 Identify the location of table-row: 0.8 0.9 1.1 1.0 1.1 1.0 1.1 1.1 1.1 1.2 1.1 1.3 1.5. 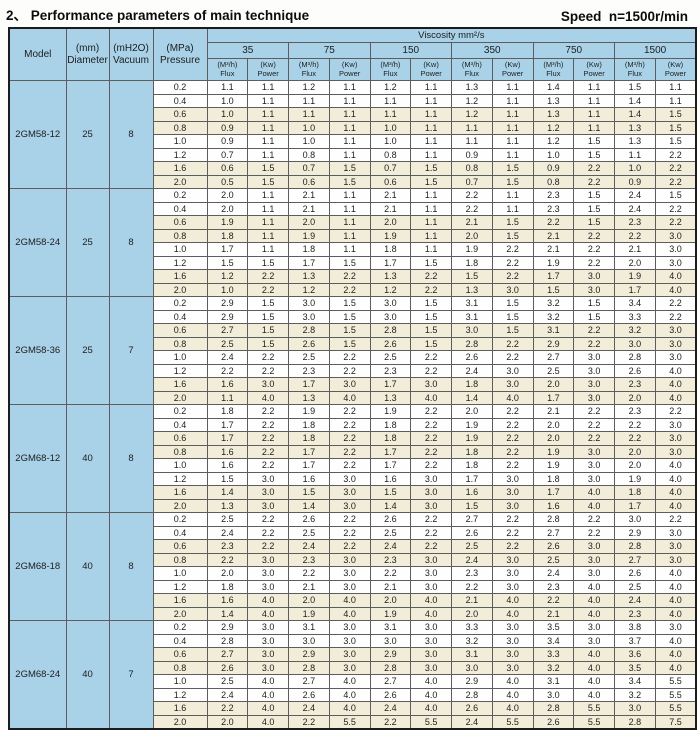
(353, 127).